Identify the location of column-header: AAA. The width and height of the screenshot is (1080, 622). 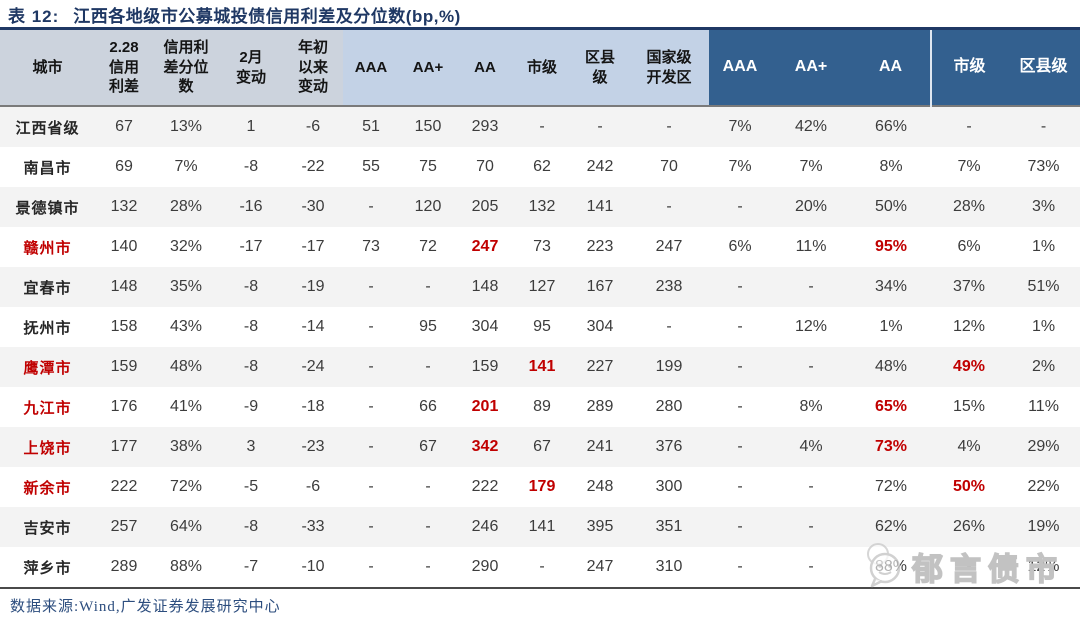
(740, 68).